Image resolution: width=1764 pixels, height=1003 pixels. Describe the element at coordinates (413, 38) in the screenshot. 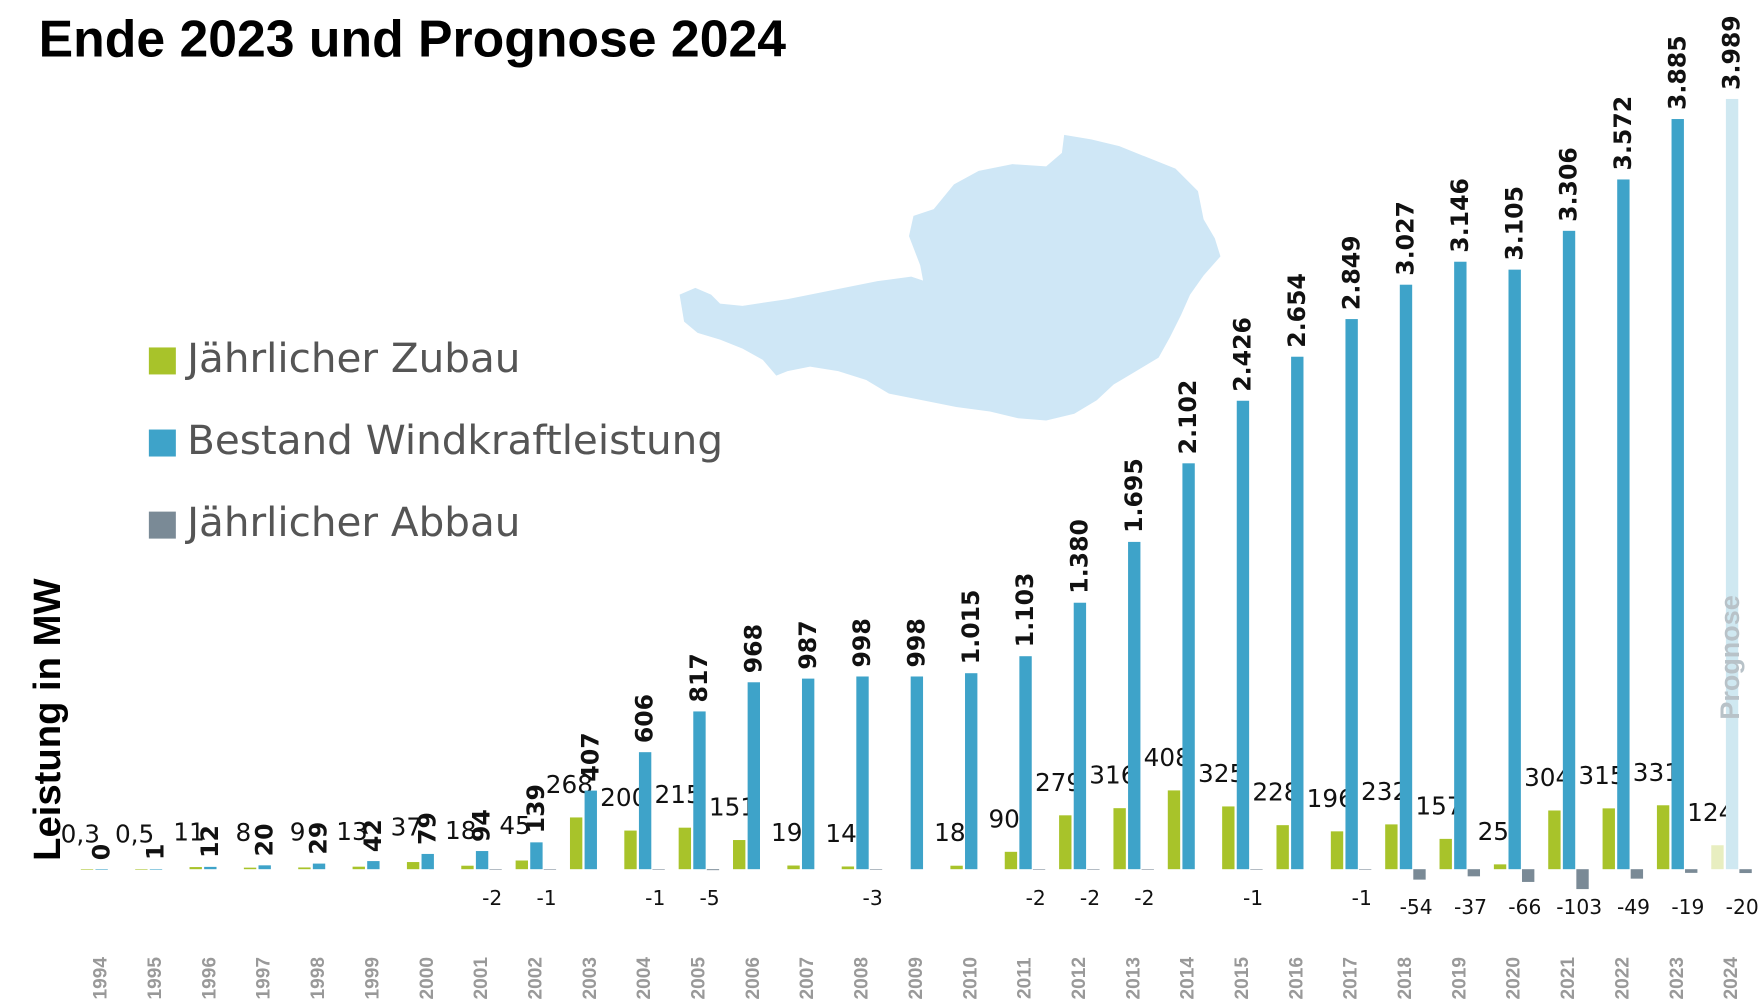

I see `chart-title: Ende 2023 und Prognose 2024` at that location.